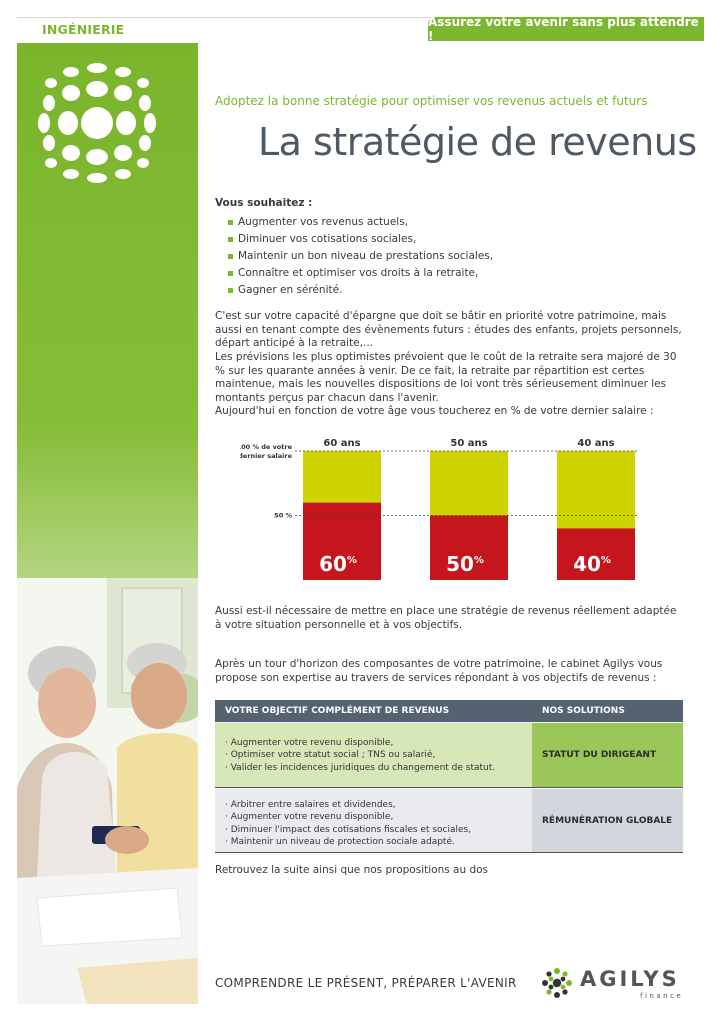  I want to click on top-rule, so click(360, 30).